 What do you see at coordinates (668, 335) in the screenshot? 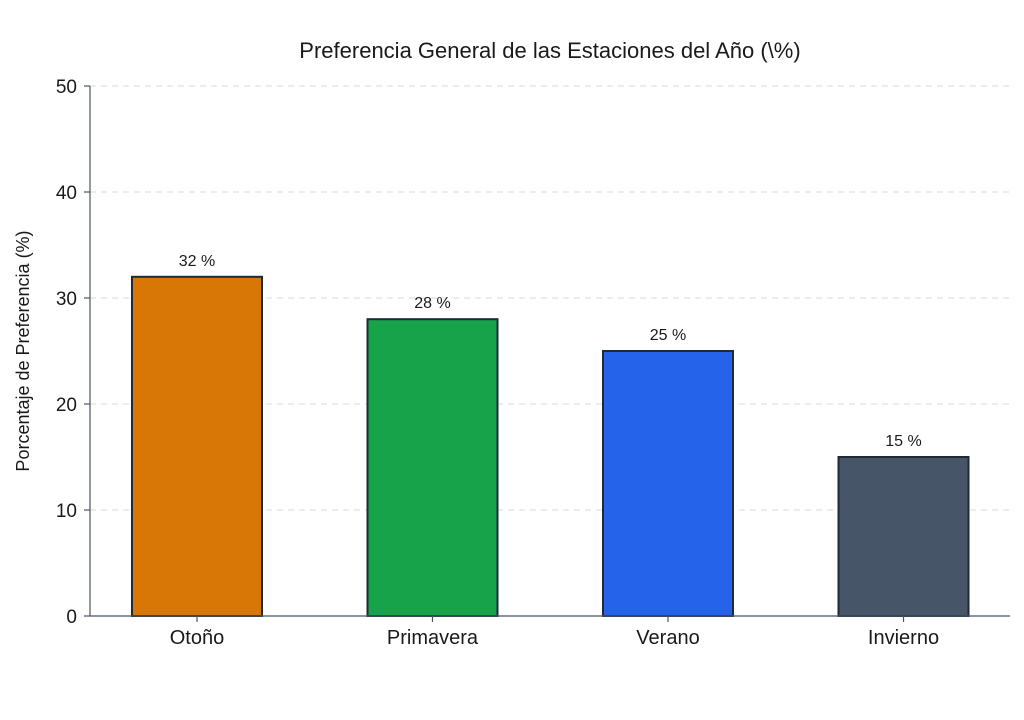
I see `bar-value-label: 25 %` at bounding box center [668, 335].